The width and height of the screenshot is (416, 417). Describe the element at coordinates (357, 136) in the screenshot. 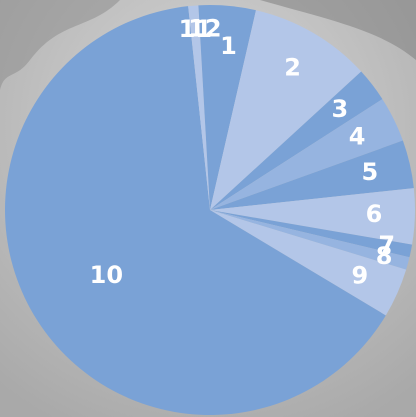

I see `slice-label: 4` at that location.